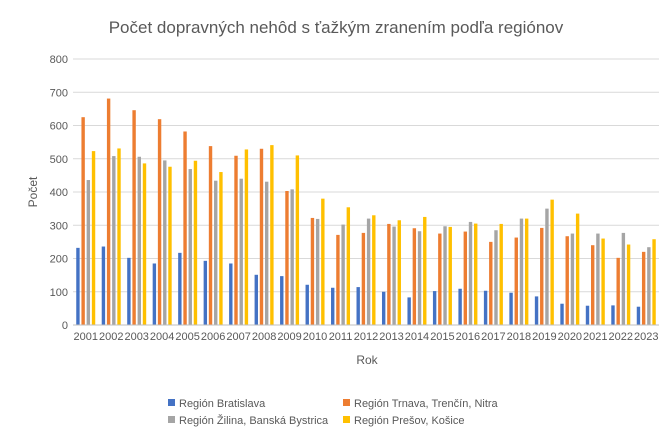  I want to click on y-tick-label: 200, so click(59, 260).